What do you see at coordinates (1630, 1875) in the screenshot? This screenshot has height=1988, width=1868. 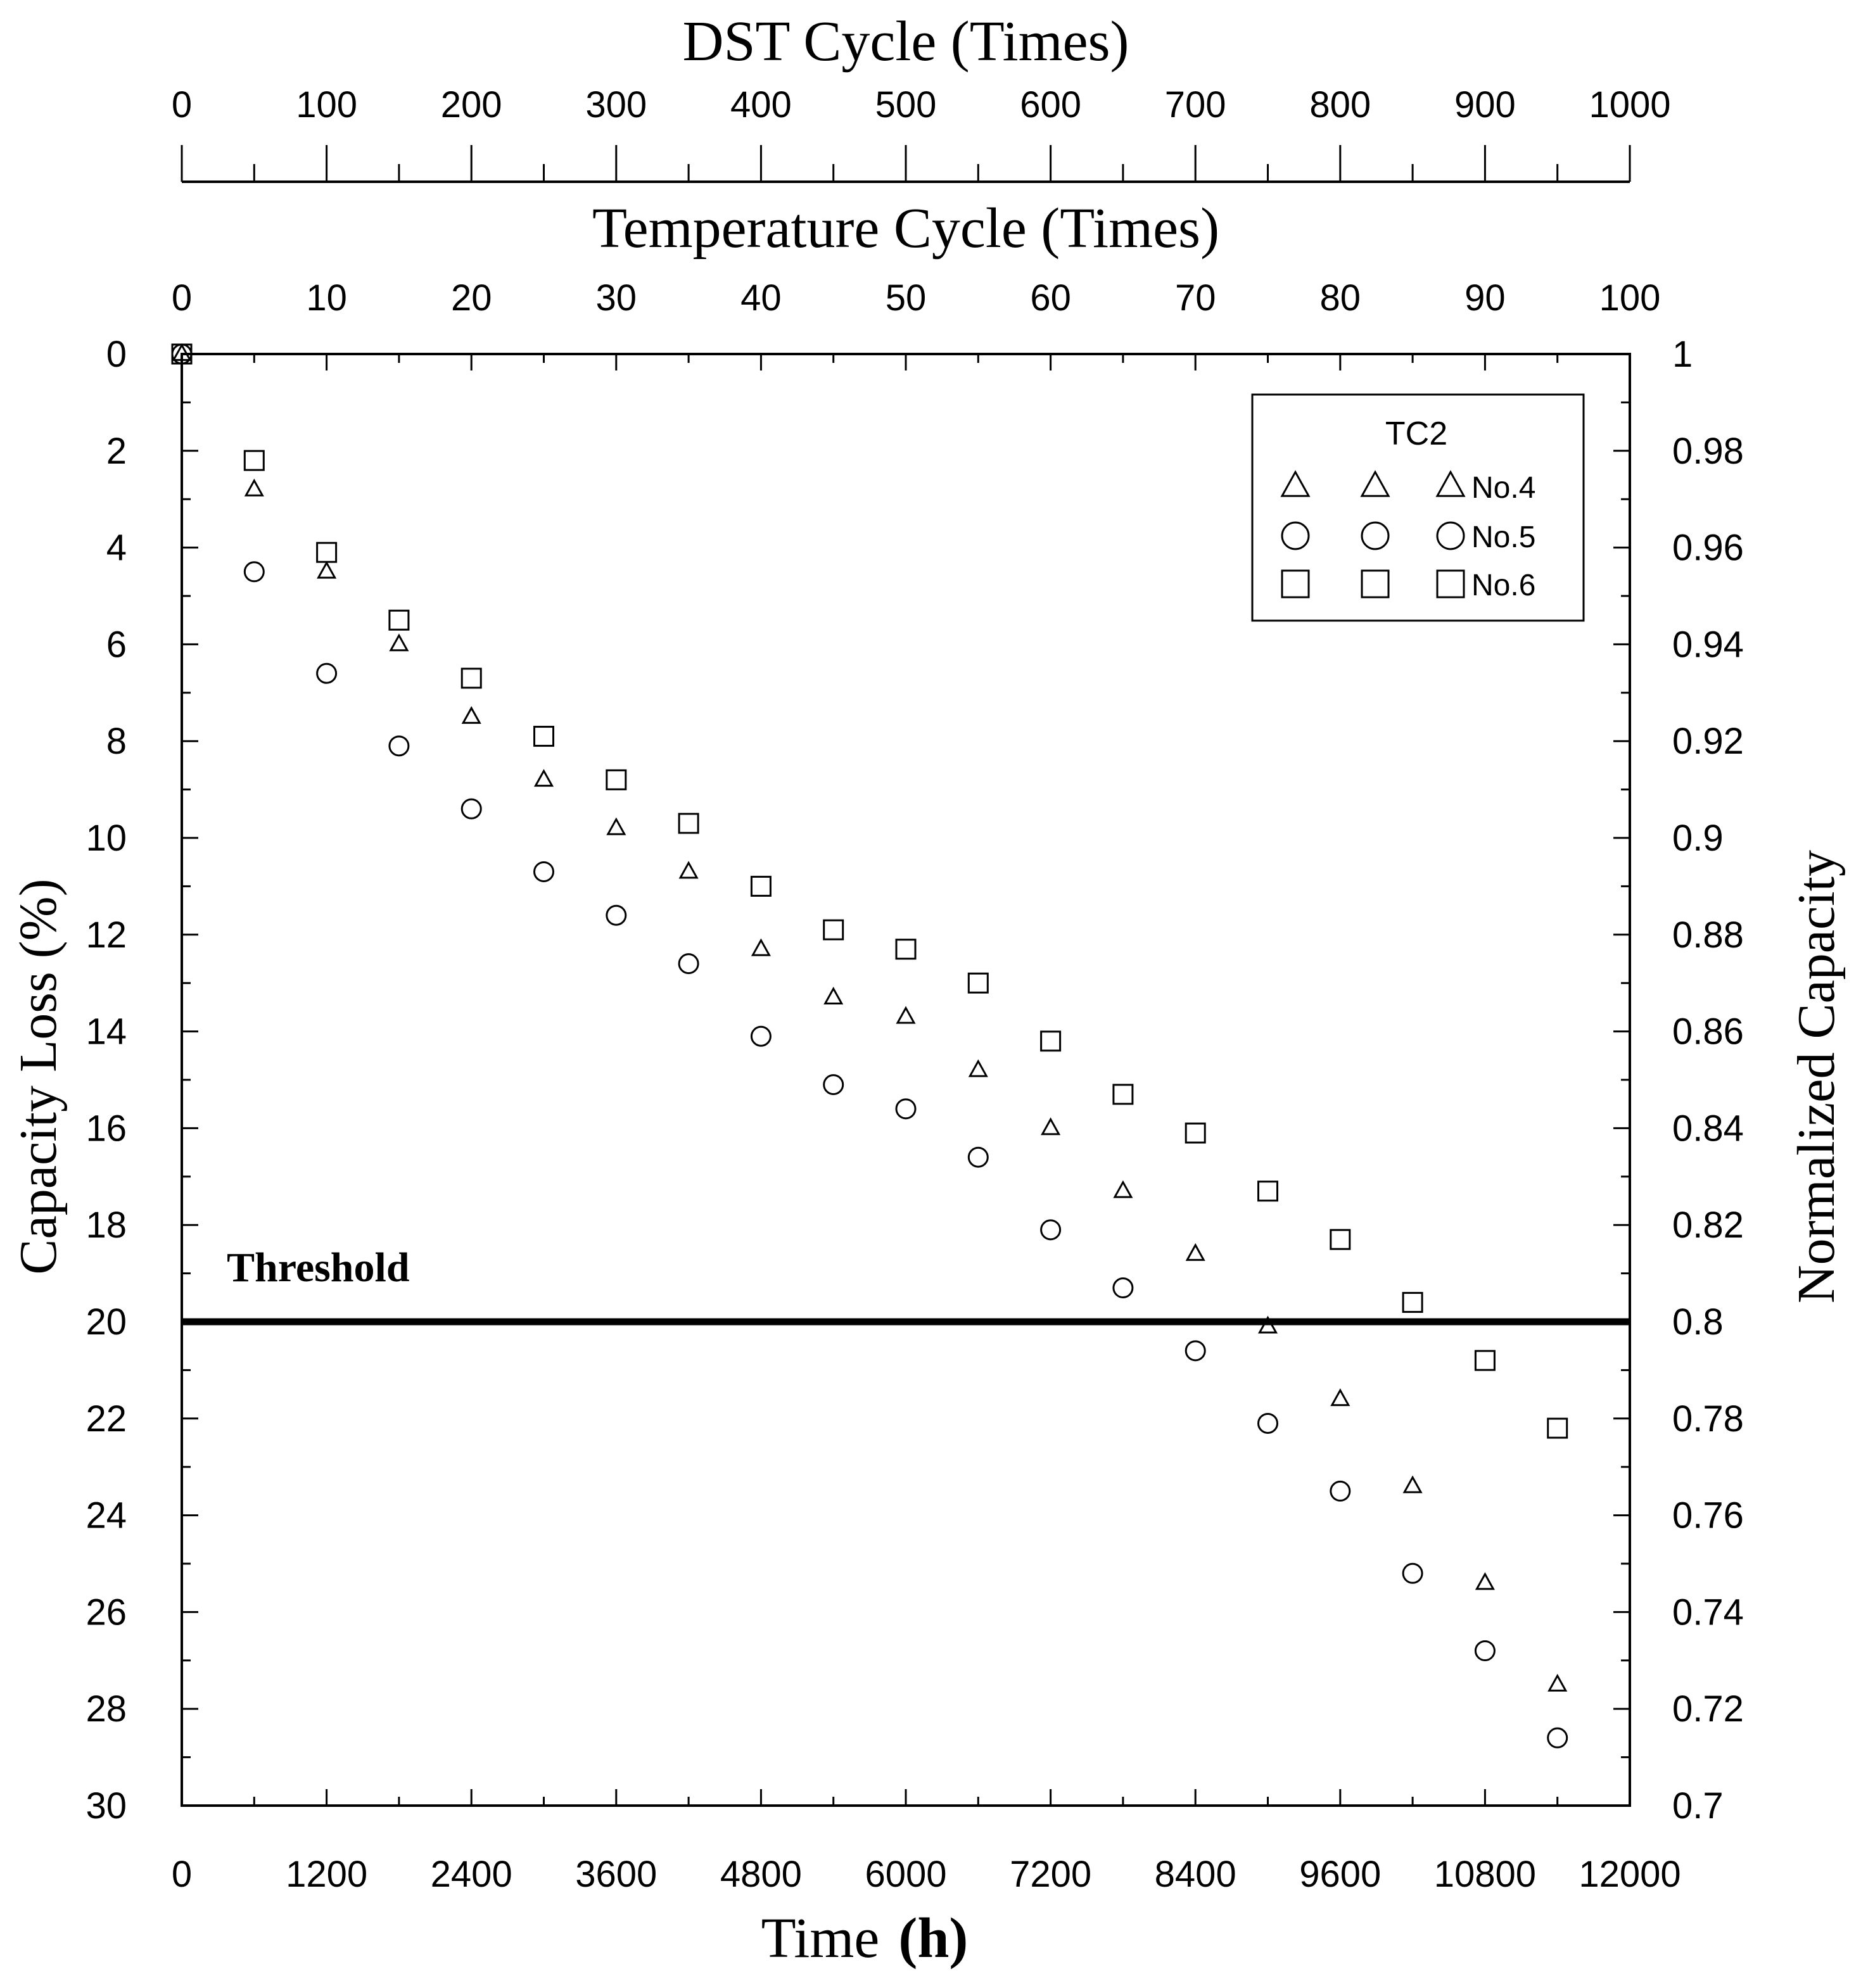 I see `bottom-tick-label: 12000` at bounding box center [1630, 1875].